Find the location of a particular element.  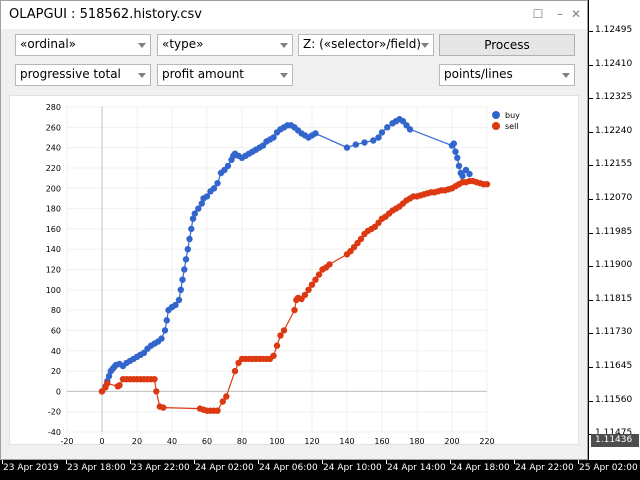

x-tick-label: 20 is located at coordinates (137, 440).